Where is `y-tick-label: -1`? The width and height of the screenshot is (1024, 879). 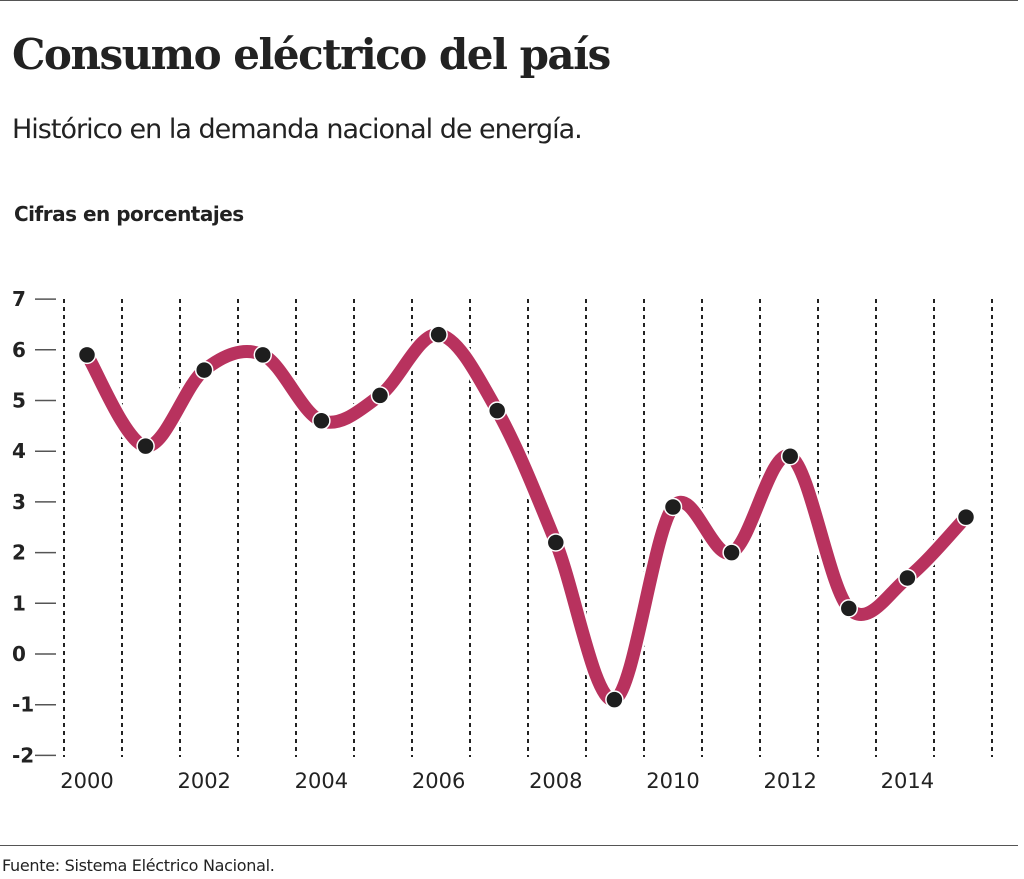 y-tick-label: -1 is located at coordinates (23, 705).